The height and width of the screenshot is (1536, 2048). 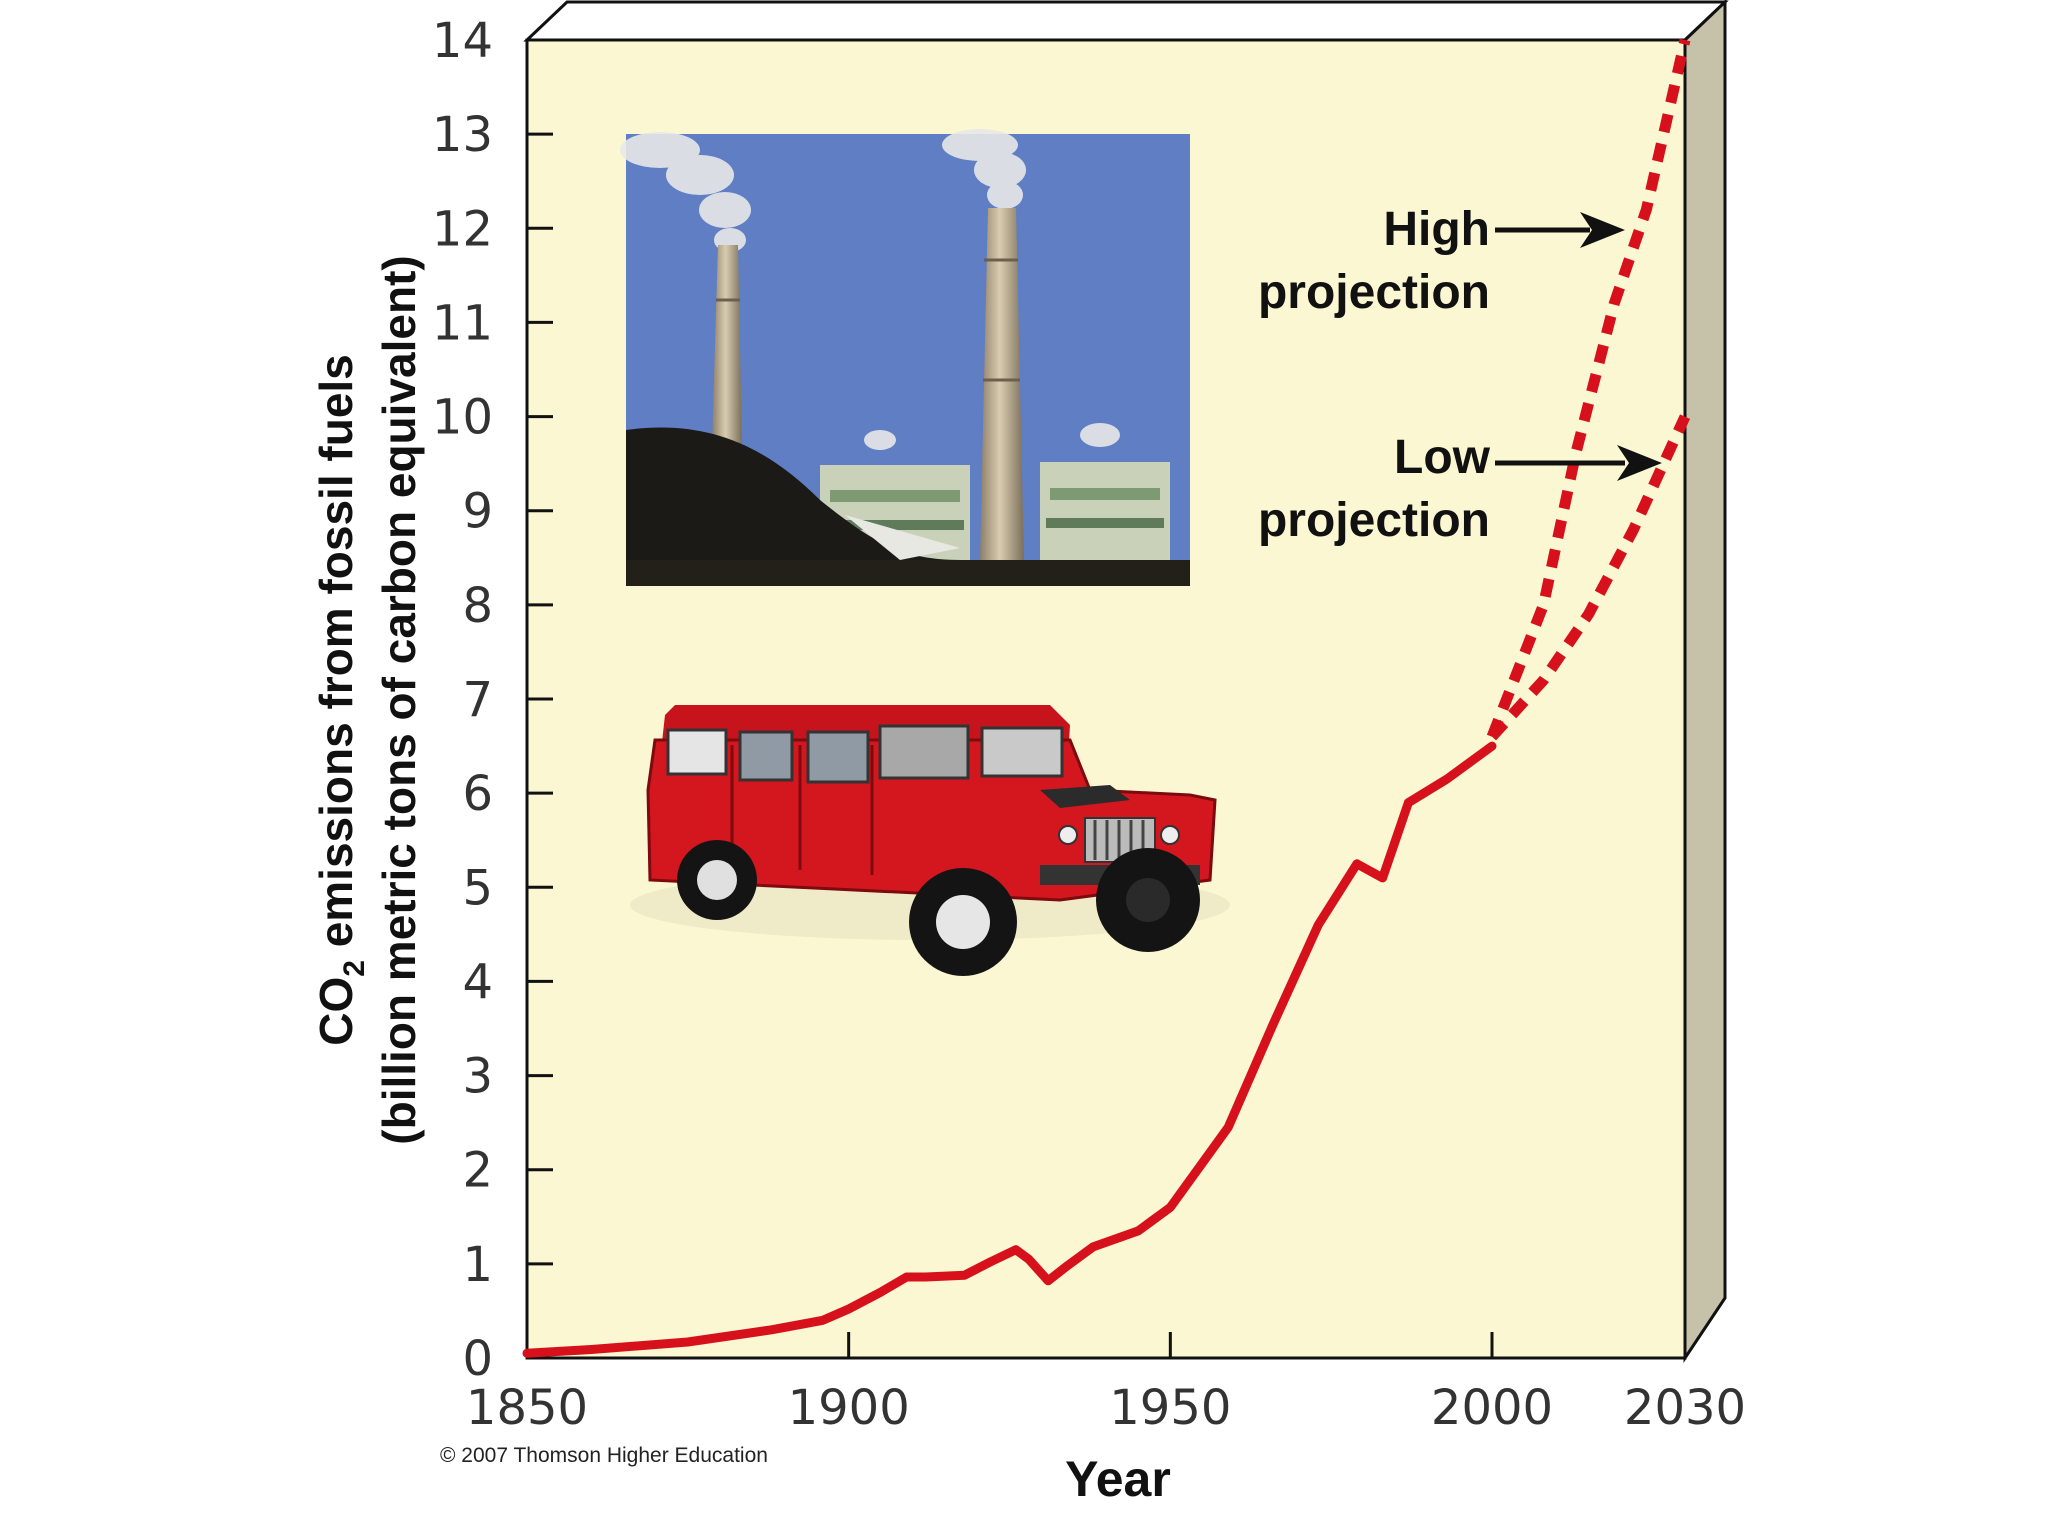 What do you see at coordinates (1441, 261) in the screenshot?
I see `high-projection-annotation: High projection` at bounding box center [1441, 261].